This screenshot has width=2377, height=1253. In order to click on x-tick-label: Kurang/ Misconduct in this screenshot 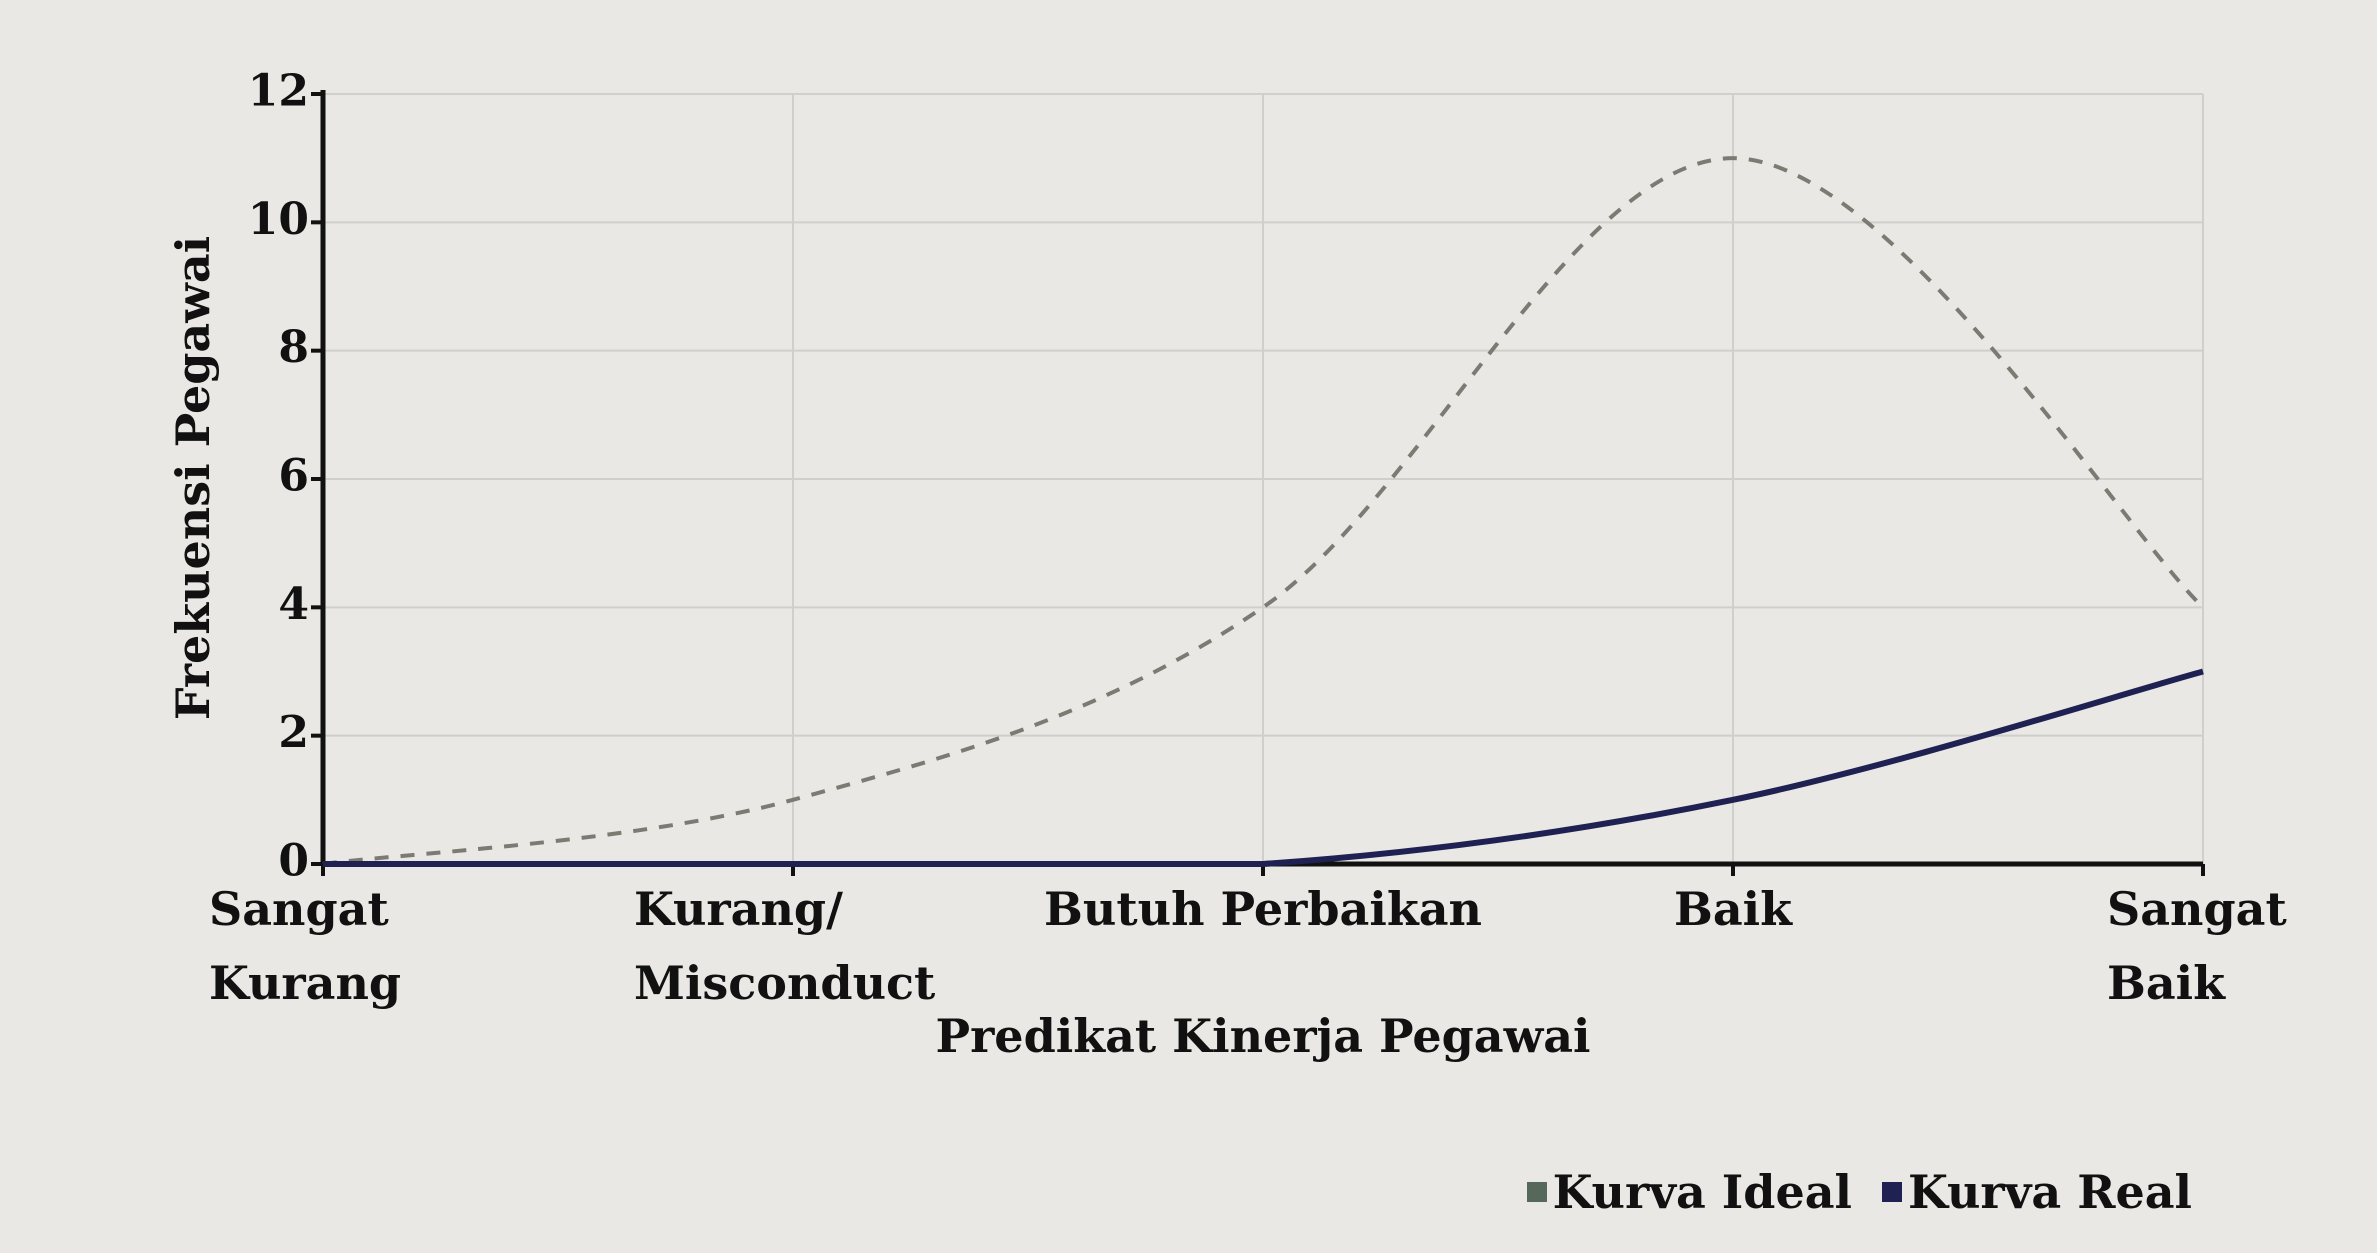, I will do `click(785, 946)`.